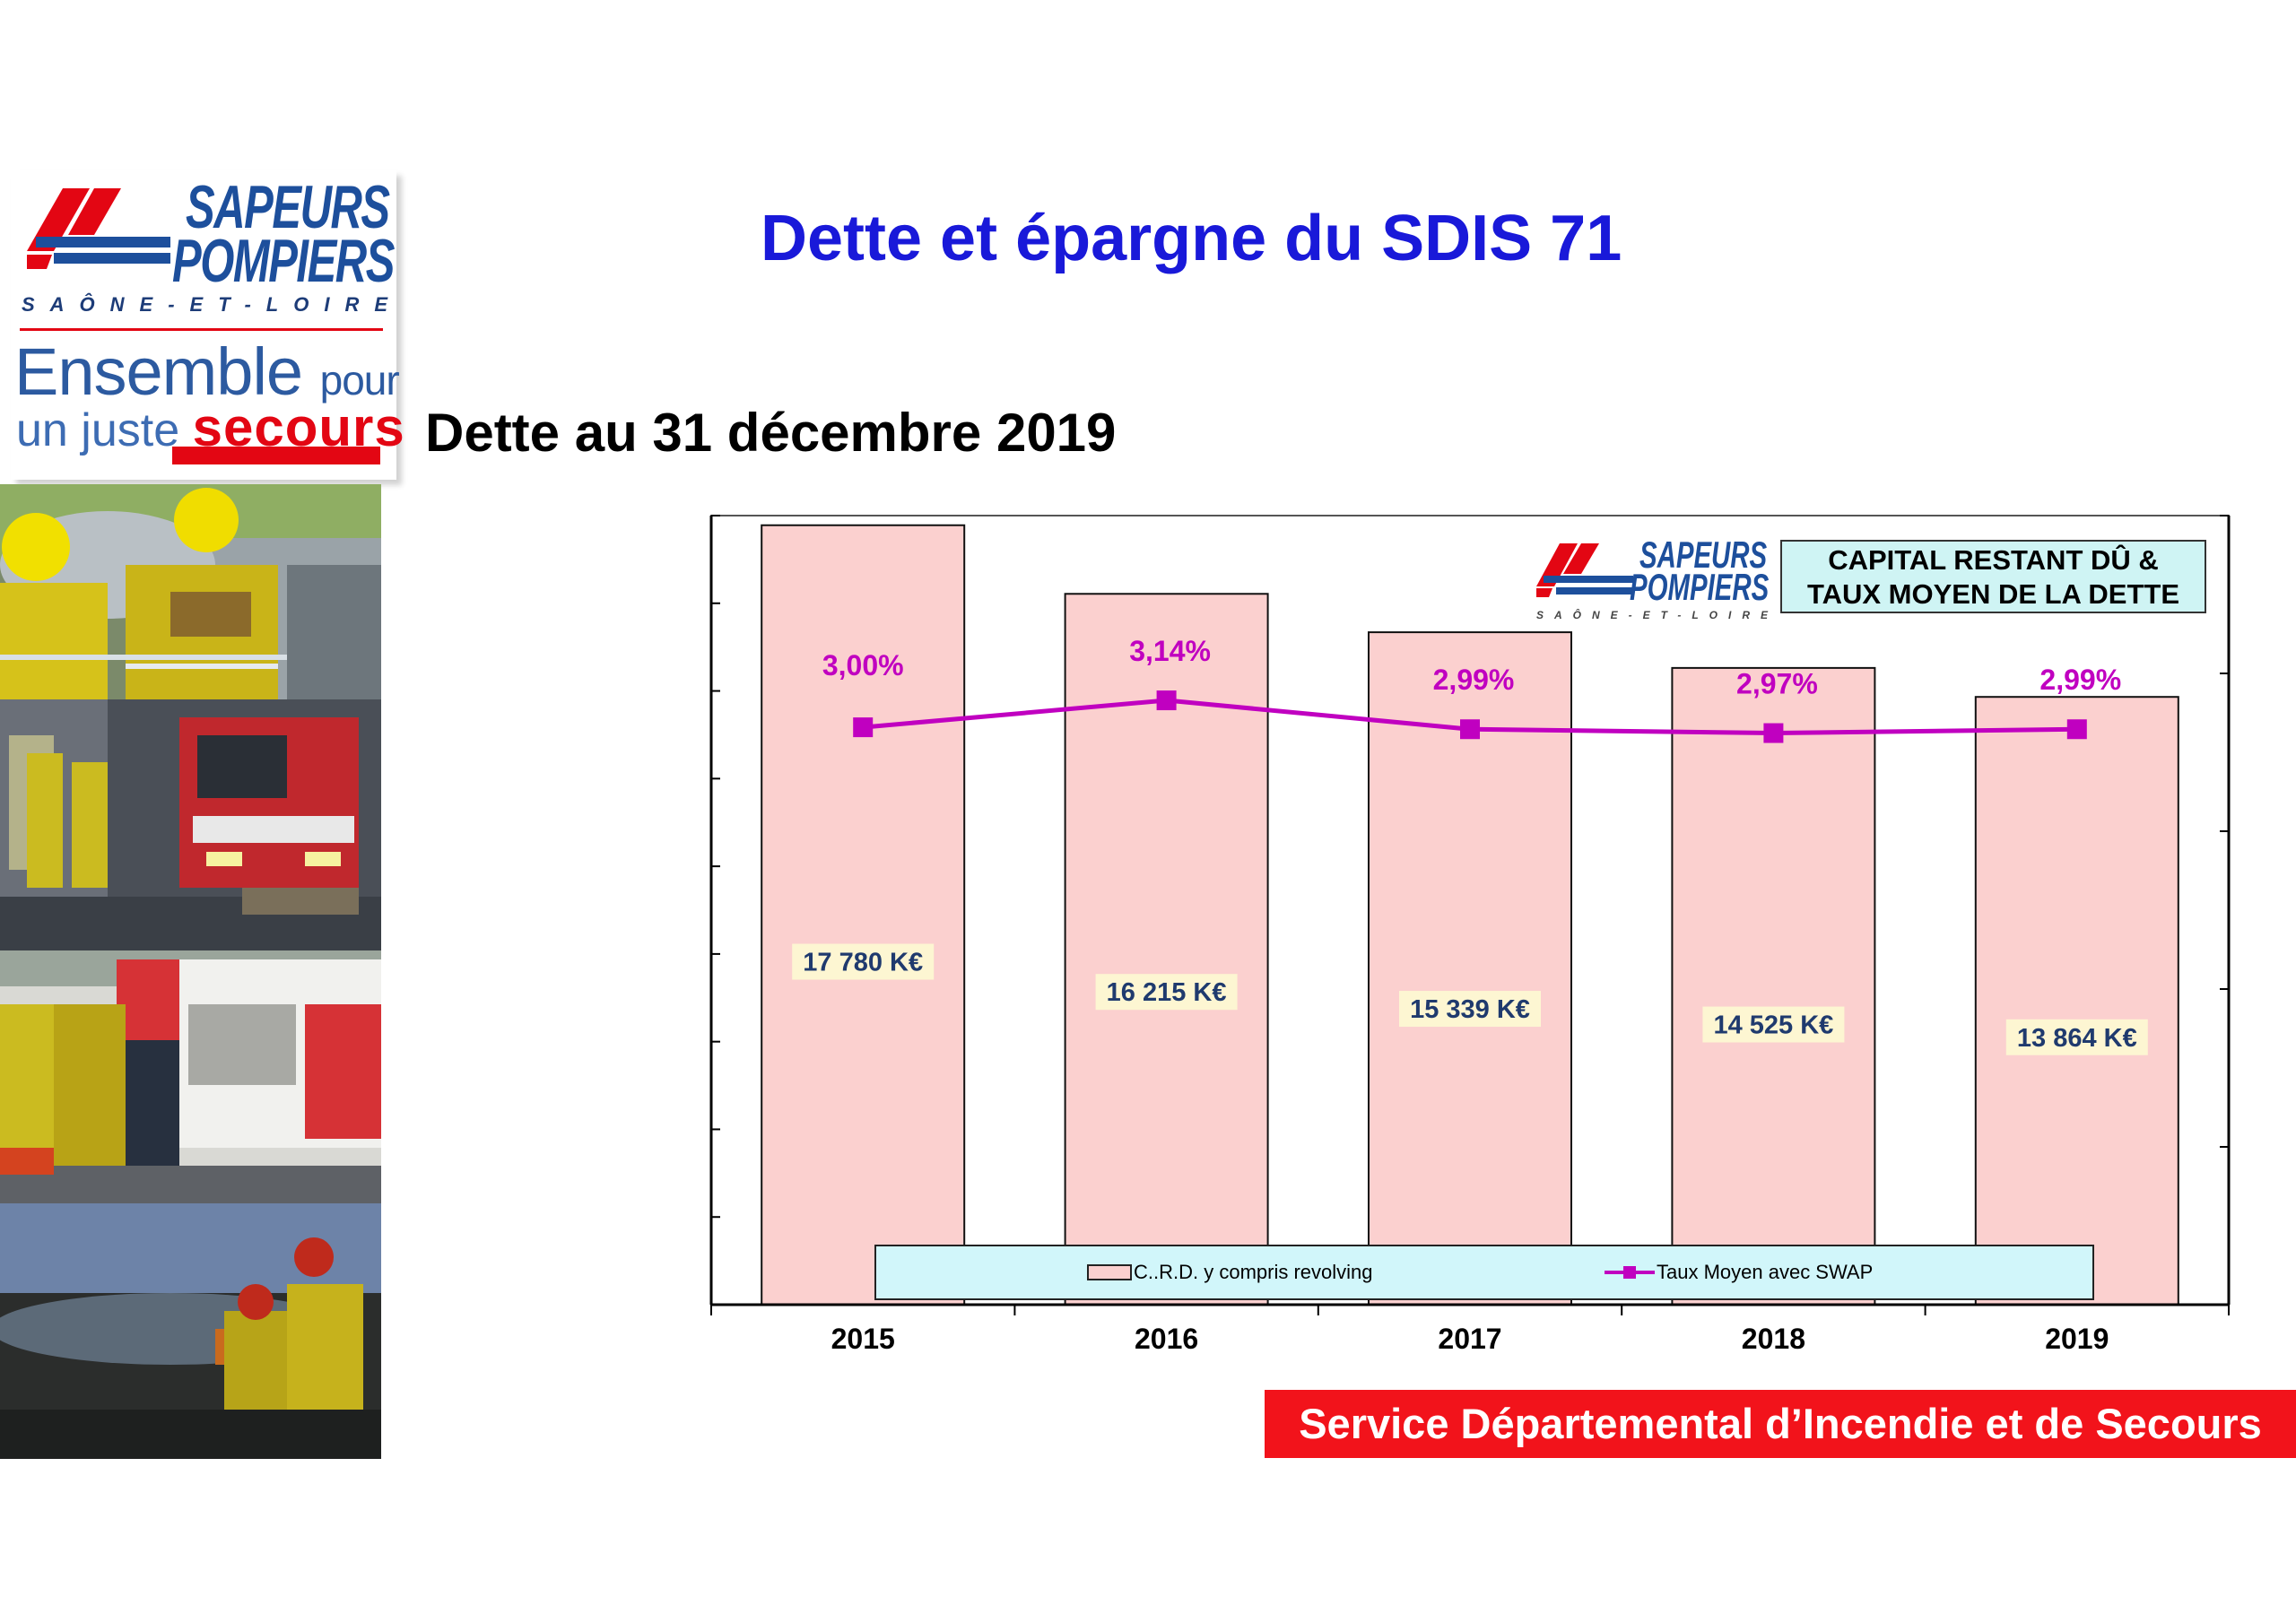  I want to click on photo-forest-fire-image, so click(190, 1331).